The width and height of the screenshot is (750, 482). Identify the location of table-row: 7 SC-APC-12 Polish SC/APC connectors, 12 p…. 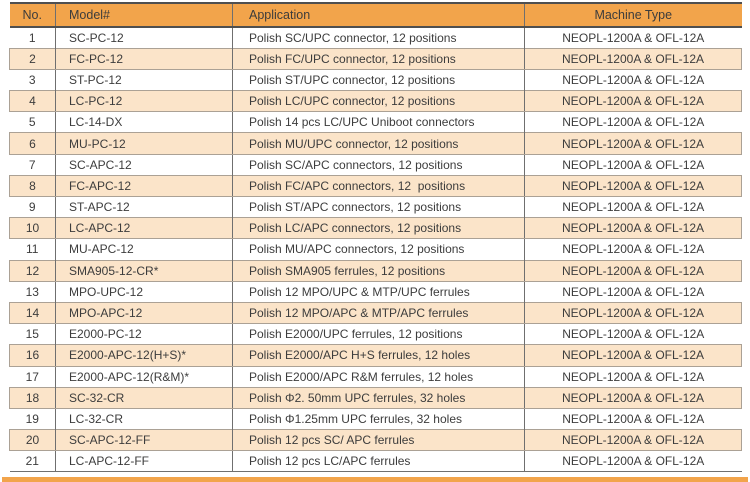
(376, 165).